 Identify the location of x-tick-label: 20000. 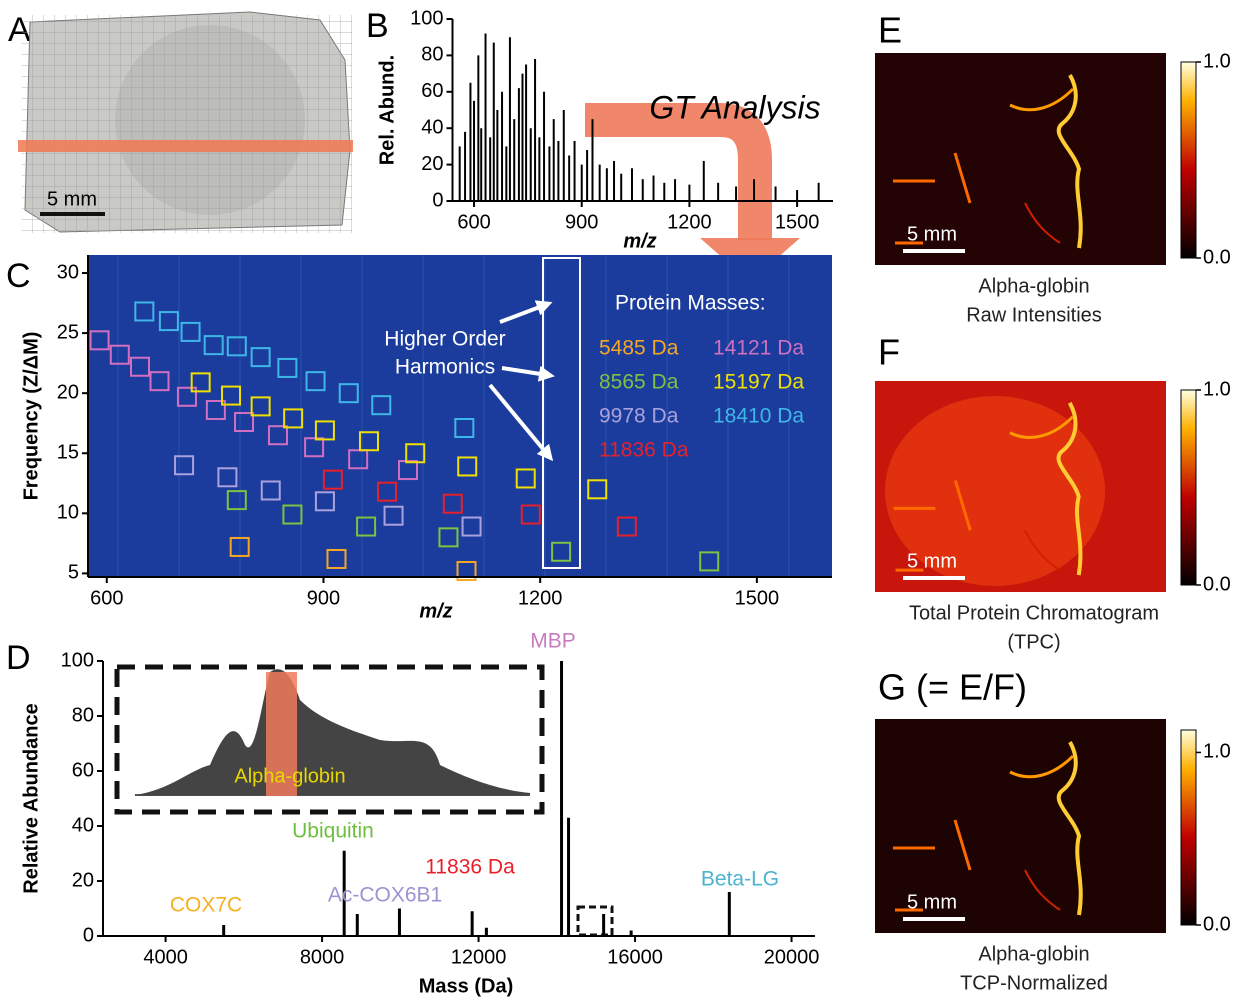
(792, 957).